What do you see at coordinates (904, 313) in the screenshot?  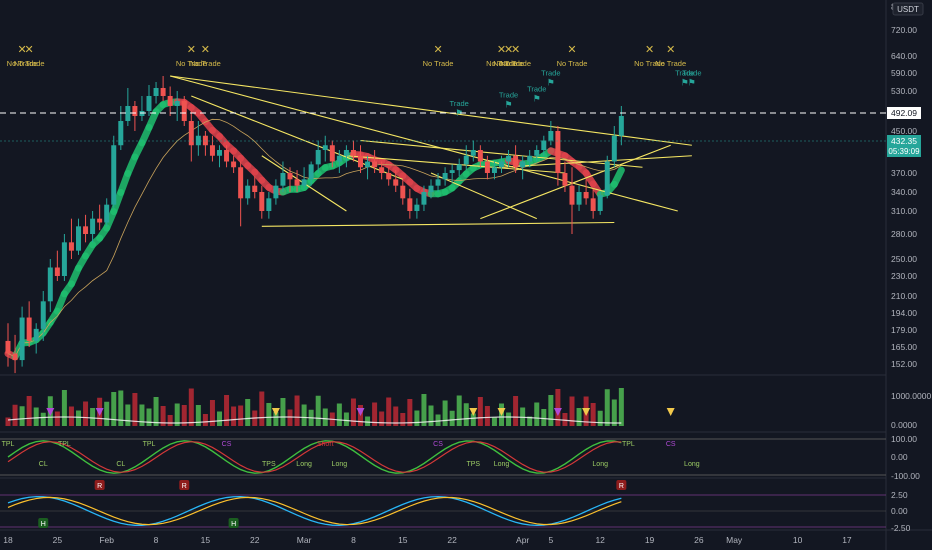 I see `price-tick-label: 194.00` at bounding box center [904, 313].